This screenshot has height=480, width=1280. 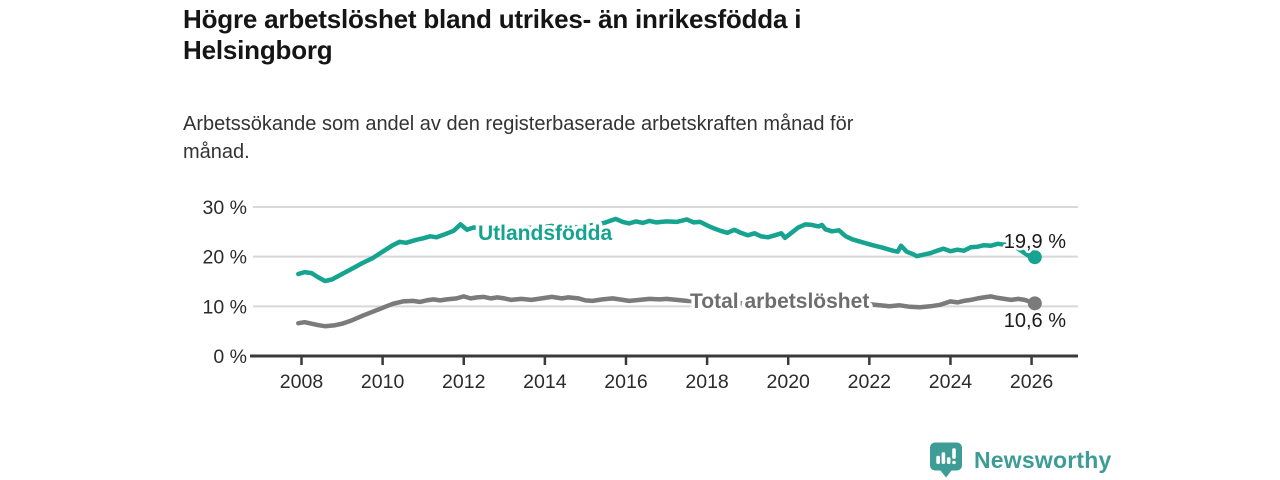 I want to click on x-axis-label-2016: 2016, so click(x=625, y=382).